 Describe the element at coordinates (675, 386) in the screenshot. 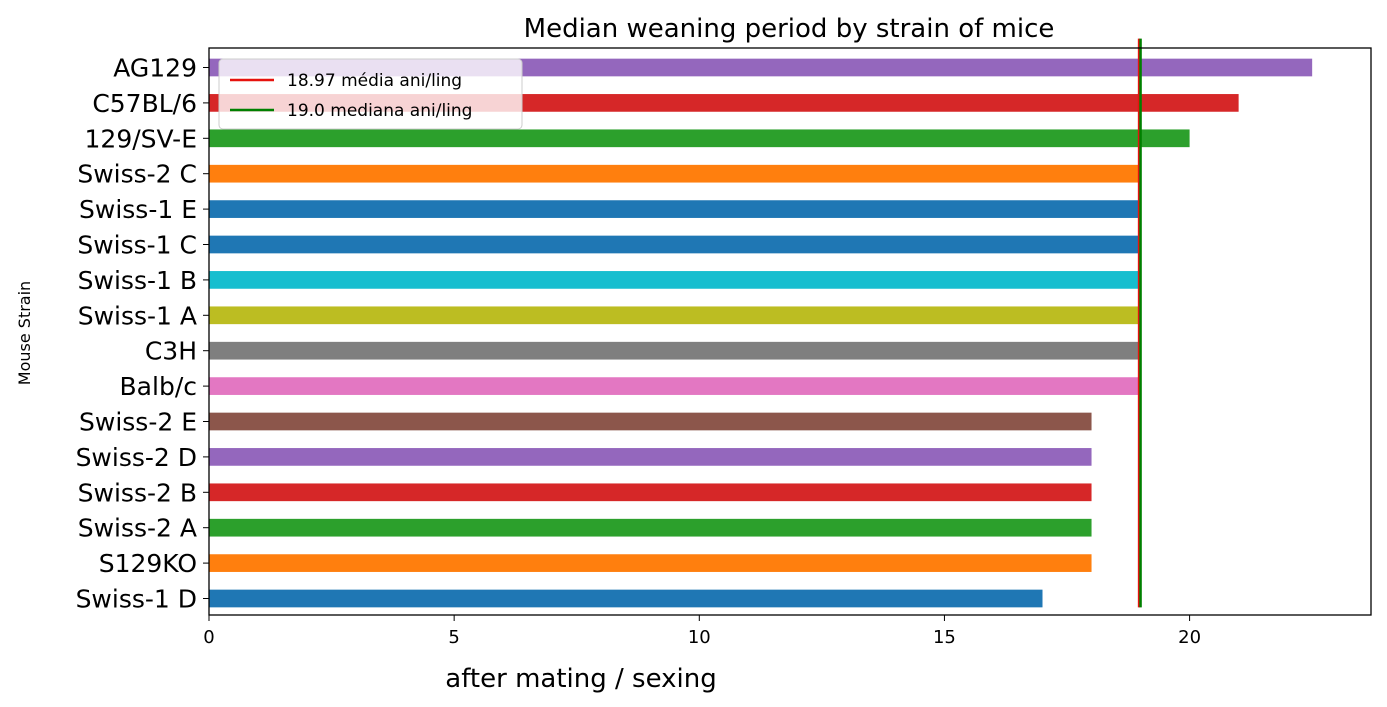

I see `bar-balb-c` at that location.